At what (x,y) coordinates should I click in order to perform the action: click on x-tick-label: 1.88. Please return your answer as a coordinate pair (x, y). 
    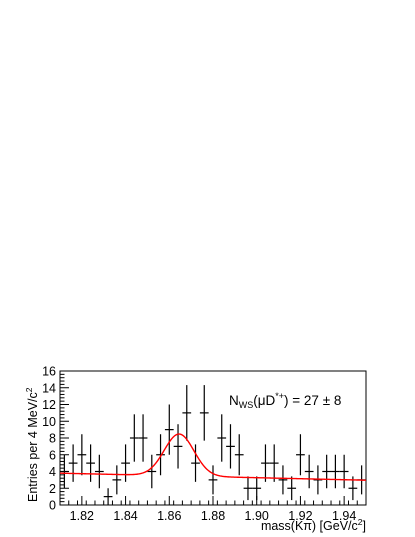
    Looking at the image, I should click on (213, 516).